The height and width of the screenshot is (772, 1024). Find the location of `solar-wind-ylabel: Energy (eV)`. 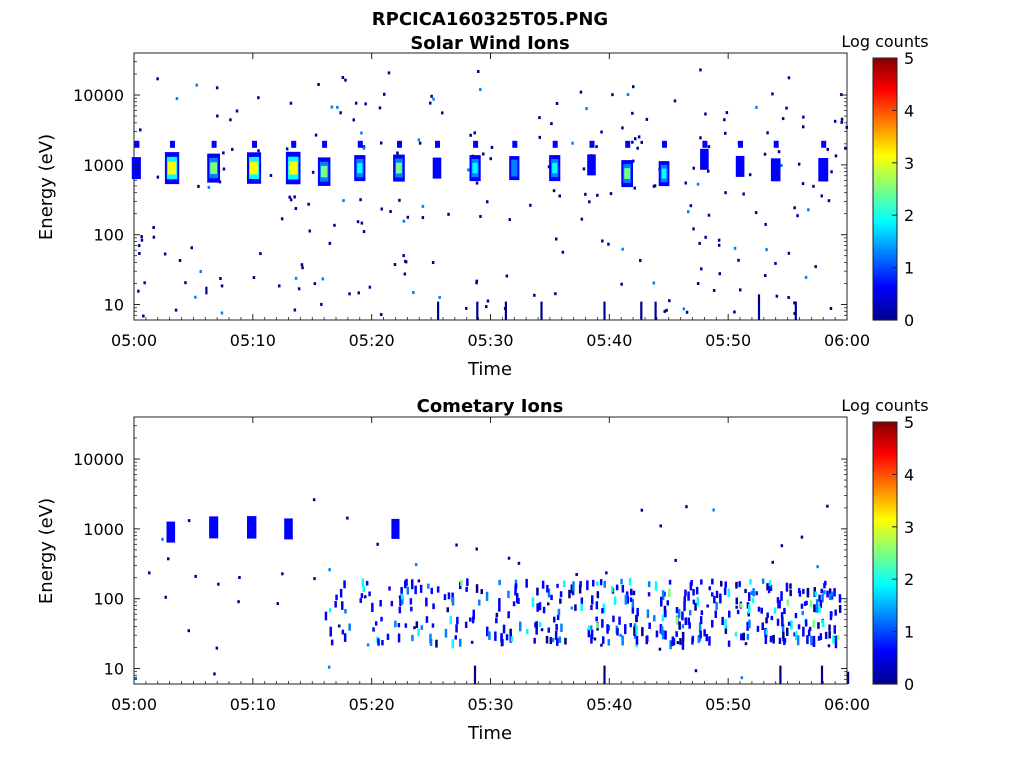

solar-wind-ylabel: Energy (eV) is located at coordinates (46, 187).